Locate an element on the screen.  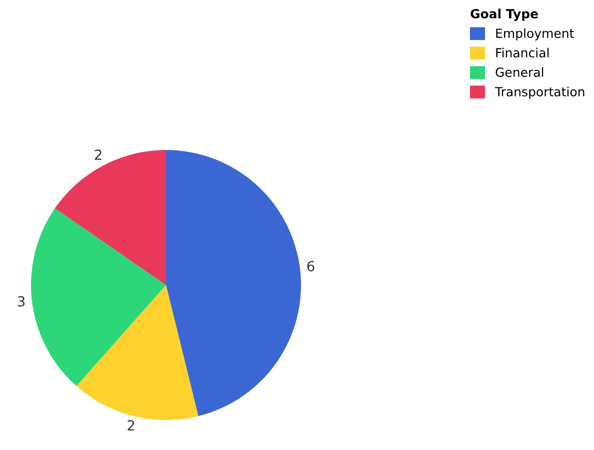
legend-label: Financial is located at coordinates (522, 53).